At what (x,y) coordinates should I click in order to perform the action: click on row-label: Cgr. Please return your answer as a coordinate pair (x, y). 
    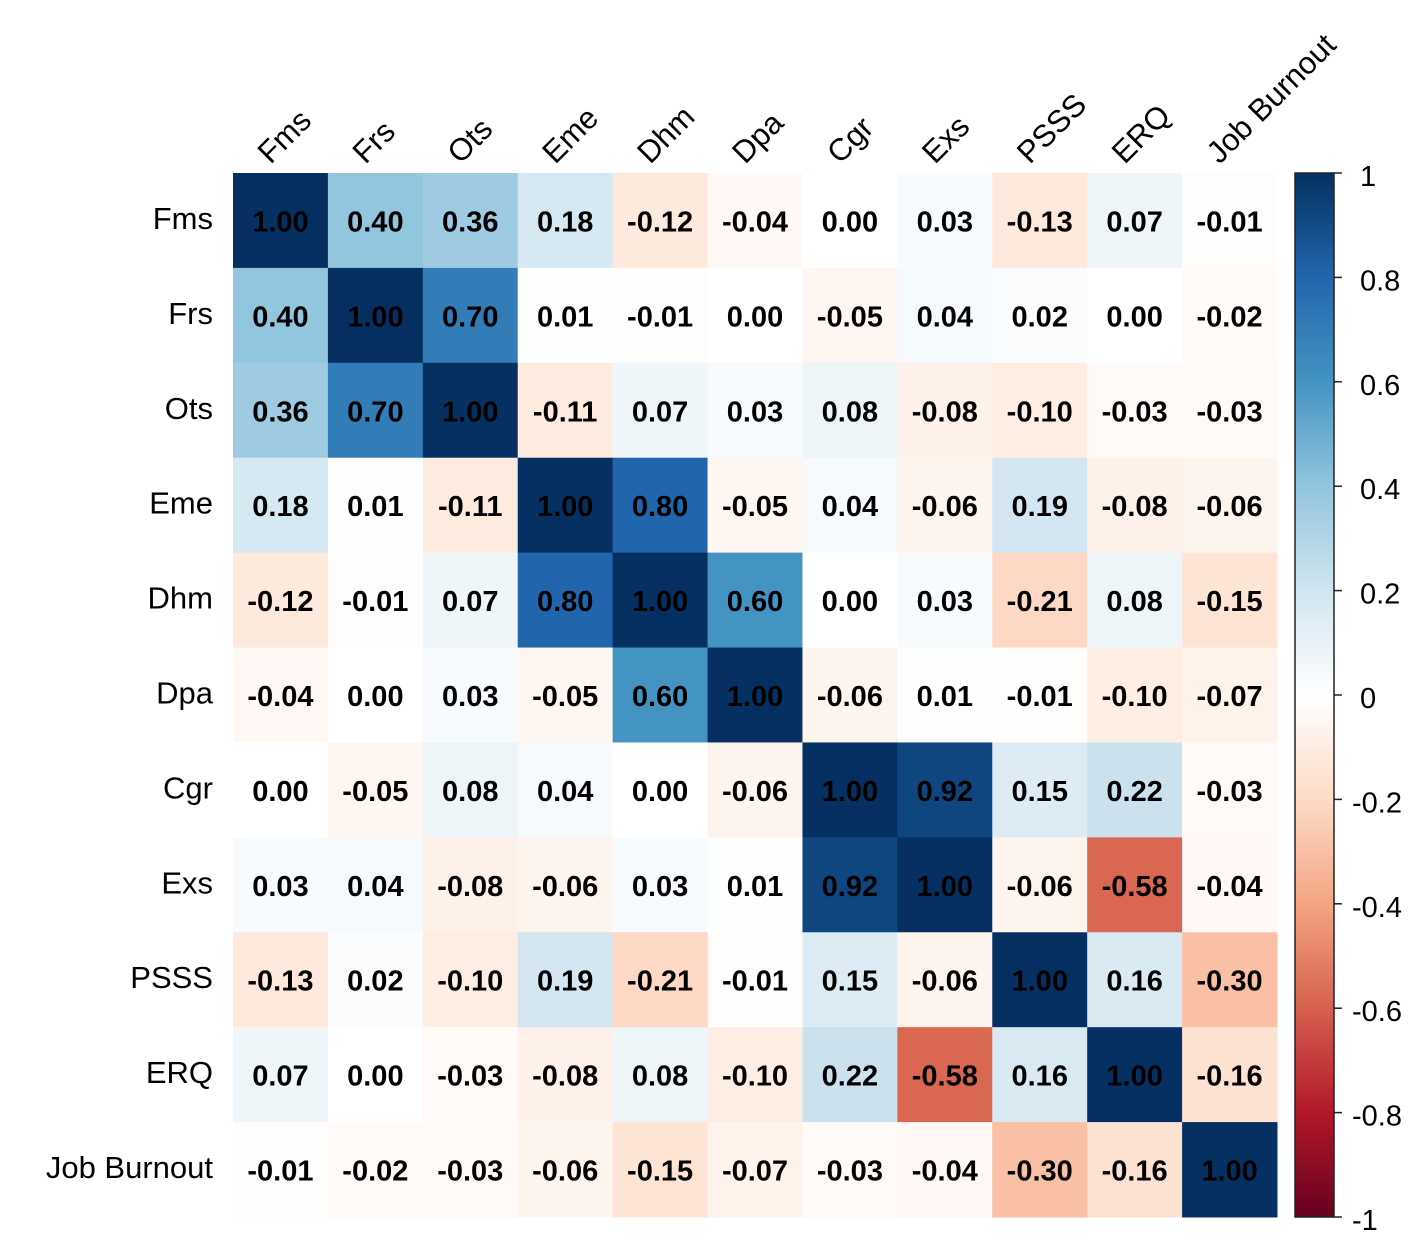
    Looking at the image, I should click on (188, 787).